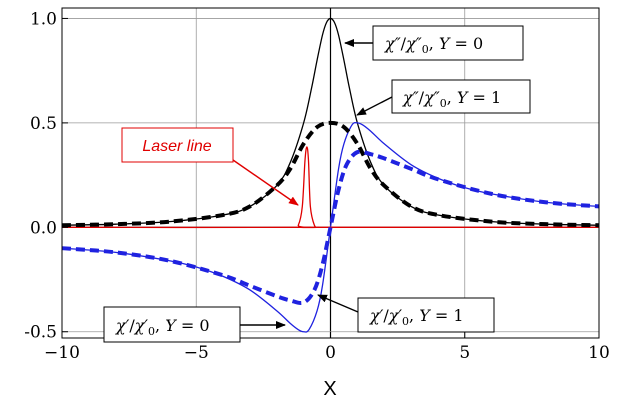  Describe the element at coordinates (122, 325) in the screenshot. I see `annotation-disp-y0-symbol: χ′` at that location.